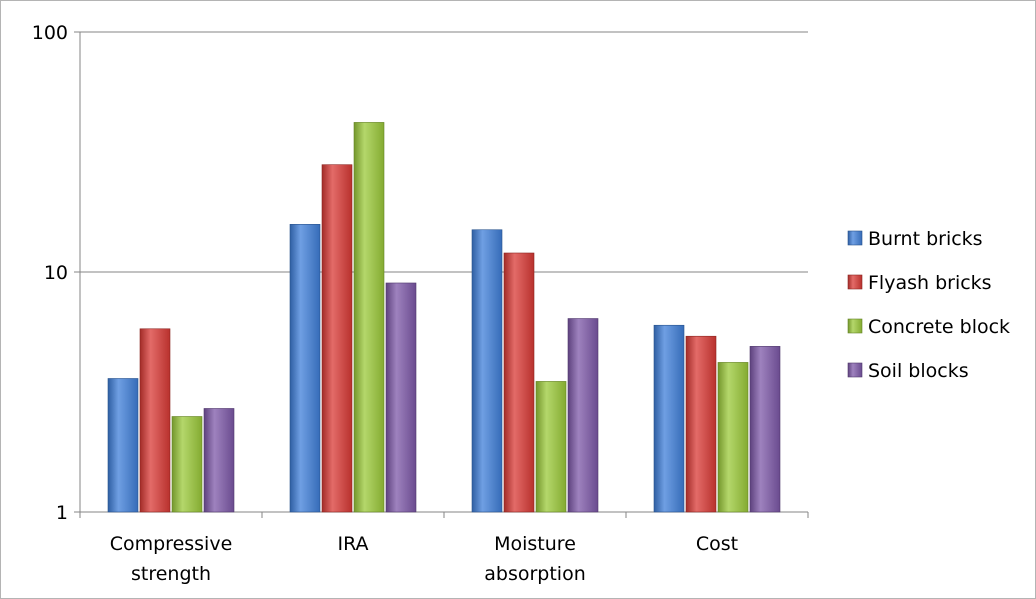 This screenshot has width=1036, height=599. Describe the element at coordinates (171, 559) in the screenshot. I see `x-category-label: Compressive strength` at that location.